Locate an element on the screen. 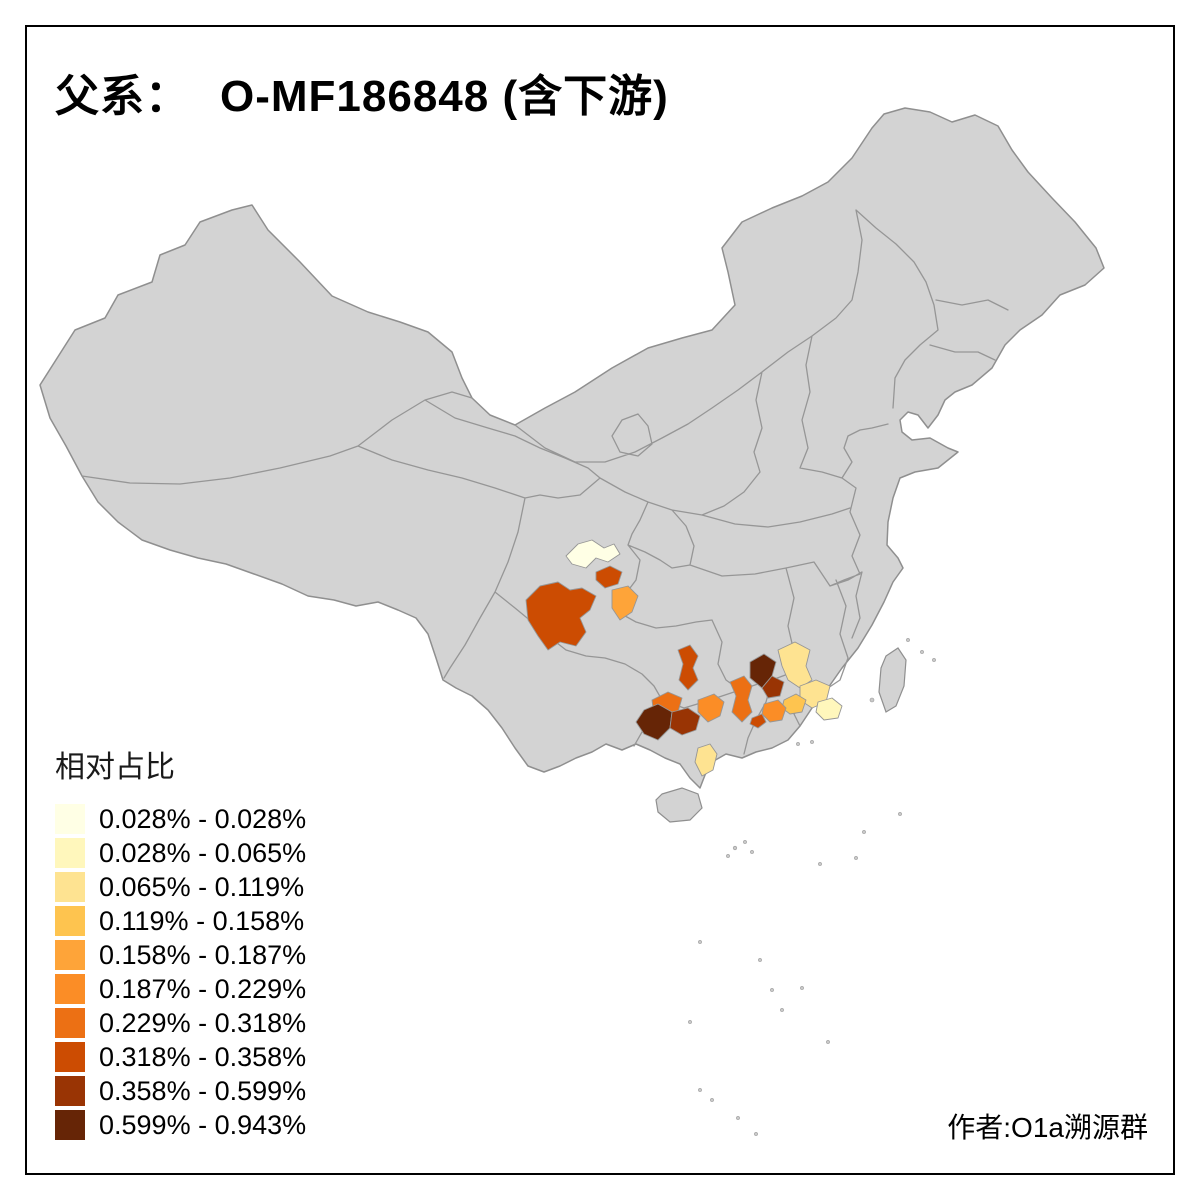 Image resolution: width=1200 pixels, height=1200 pixels. legend-label: 0.358% - 0.599% is located at coordinates (203, 1090).